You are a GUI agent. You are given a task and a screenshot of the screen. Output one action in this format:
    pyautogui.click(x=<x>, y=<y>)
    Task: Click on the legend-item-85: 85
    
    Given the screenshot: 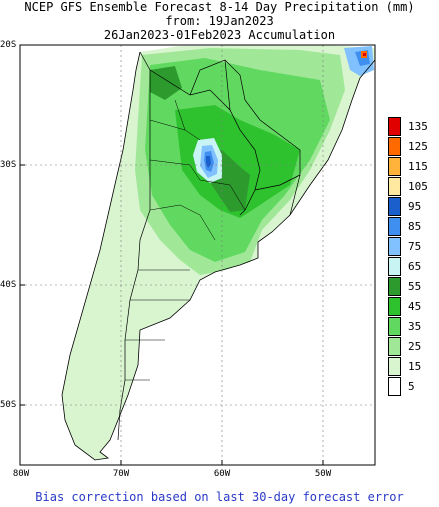 What is the action you would take?
    pyautogui.click(x=411, y=227)
    